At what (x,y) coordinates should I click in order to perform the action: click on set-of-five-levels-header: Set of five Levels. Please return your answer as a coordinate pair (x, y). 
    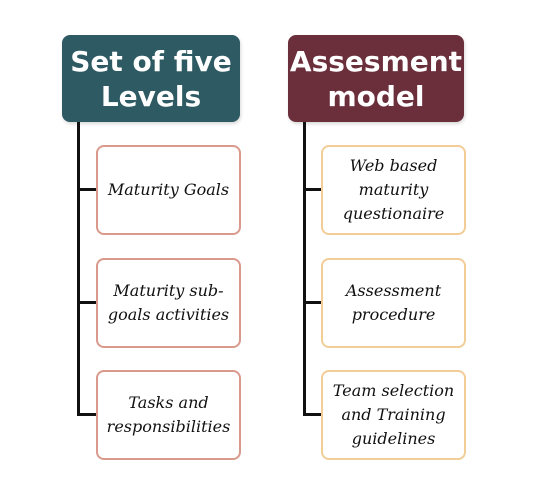
    Looking at the image, I should click on (151, 78).